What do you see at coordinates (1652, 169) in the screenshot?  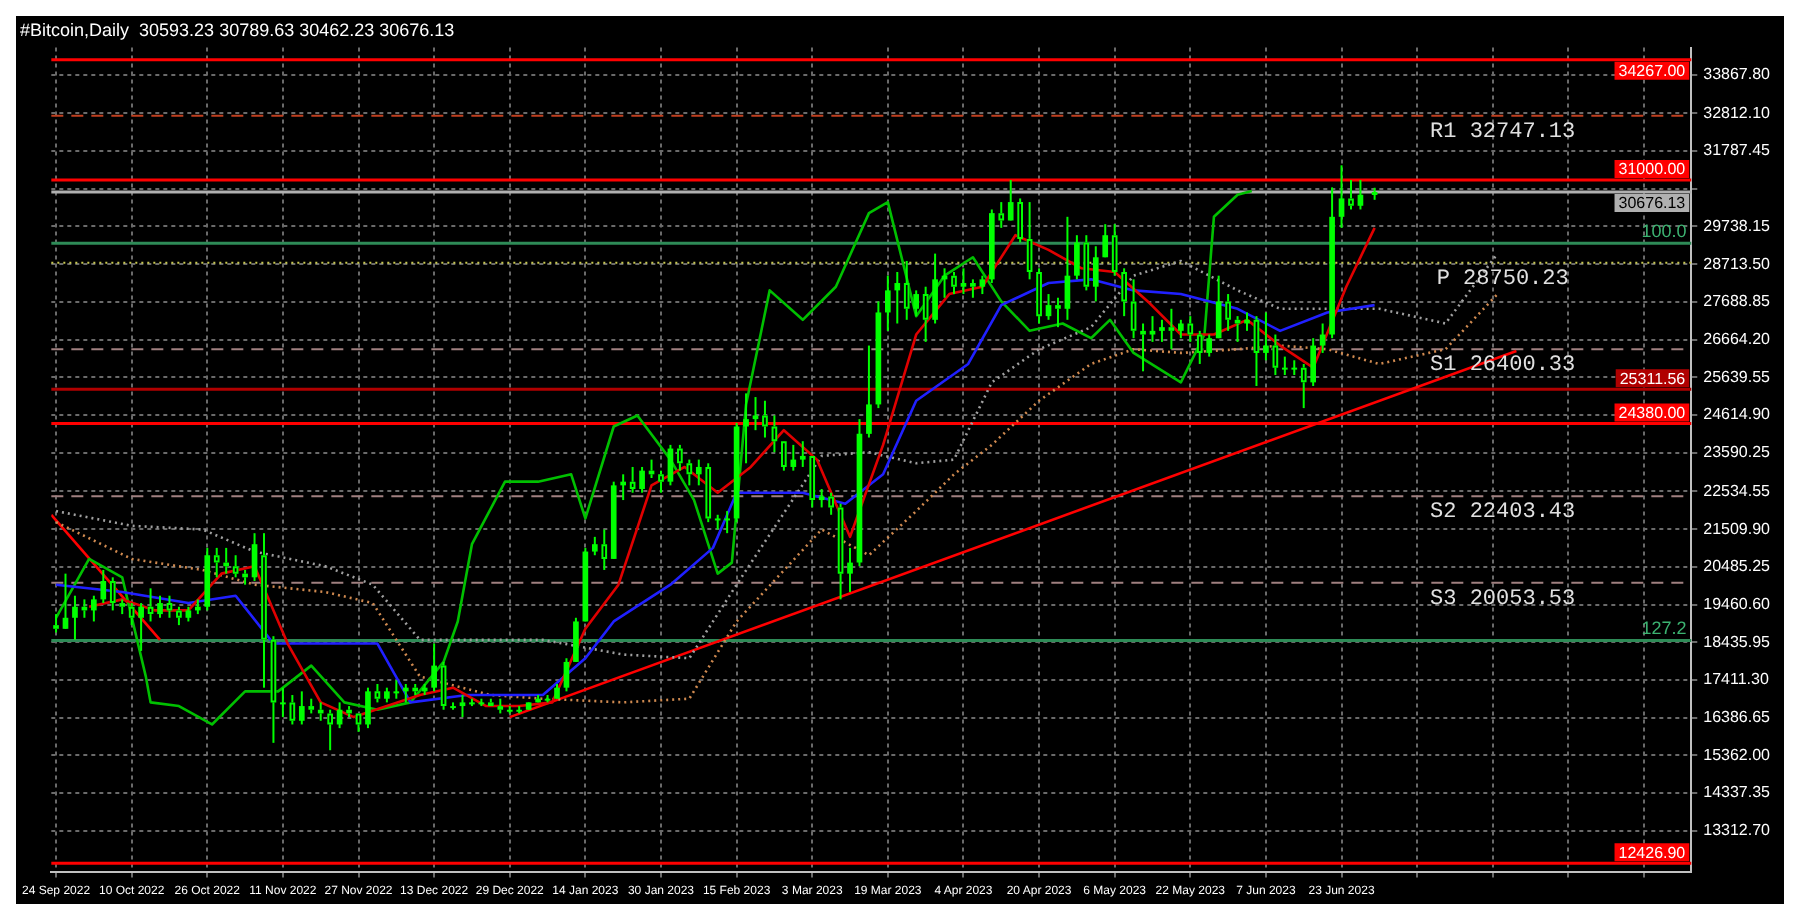 I see `ref-line-label: 31000.00` at bounding box center [1652, 169].